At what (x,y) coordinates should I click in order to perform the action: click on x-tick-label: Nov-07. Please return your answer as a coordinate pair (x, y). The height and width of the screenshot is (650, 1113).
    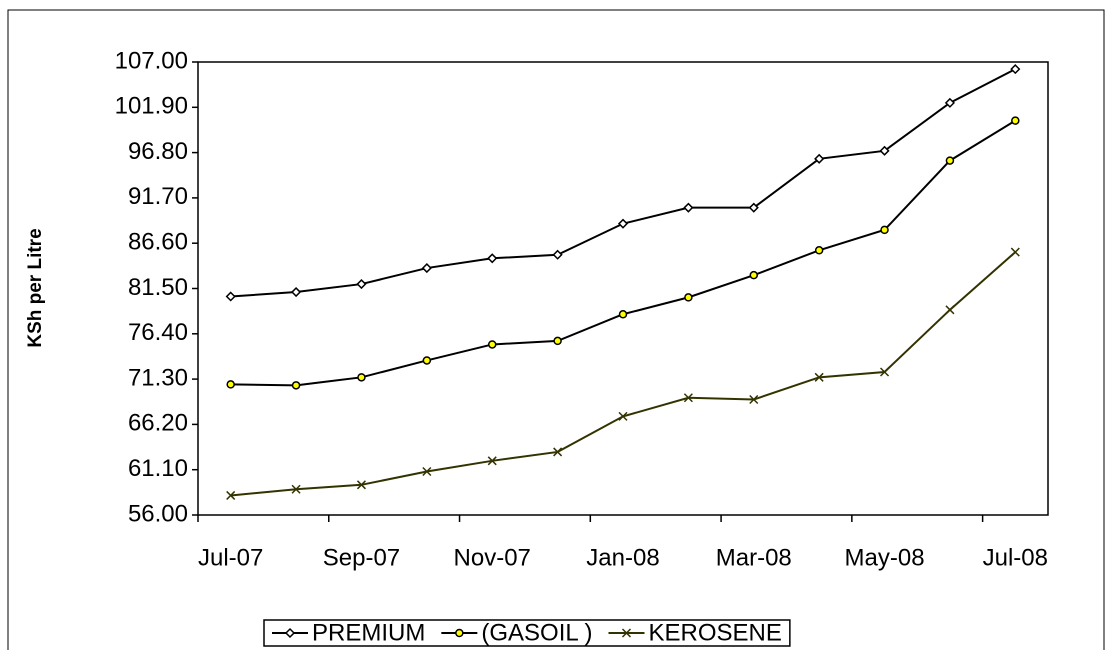
    Looking at the image, I should click on (492, 557).